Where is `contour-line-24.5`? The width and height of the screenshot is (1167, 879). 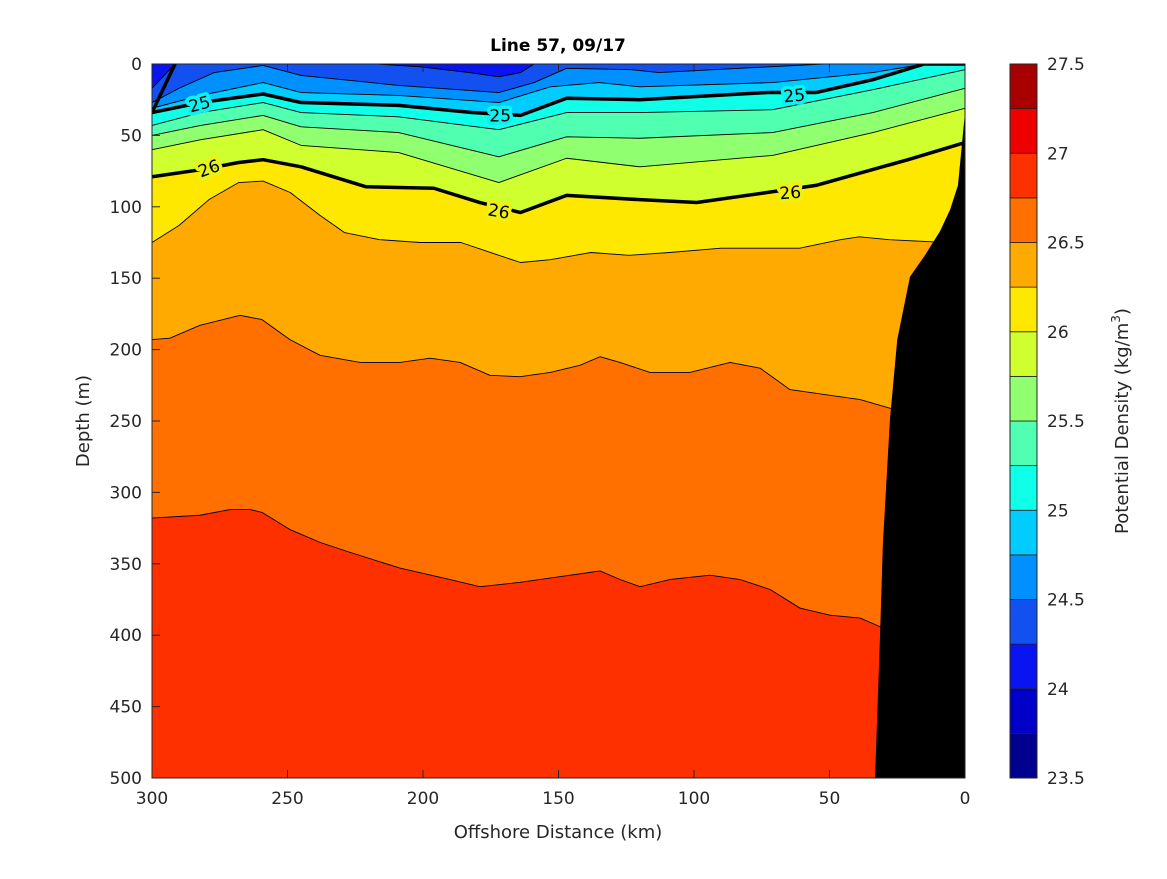 contour-line-24.5 is located at coordinates (558, 83).